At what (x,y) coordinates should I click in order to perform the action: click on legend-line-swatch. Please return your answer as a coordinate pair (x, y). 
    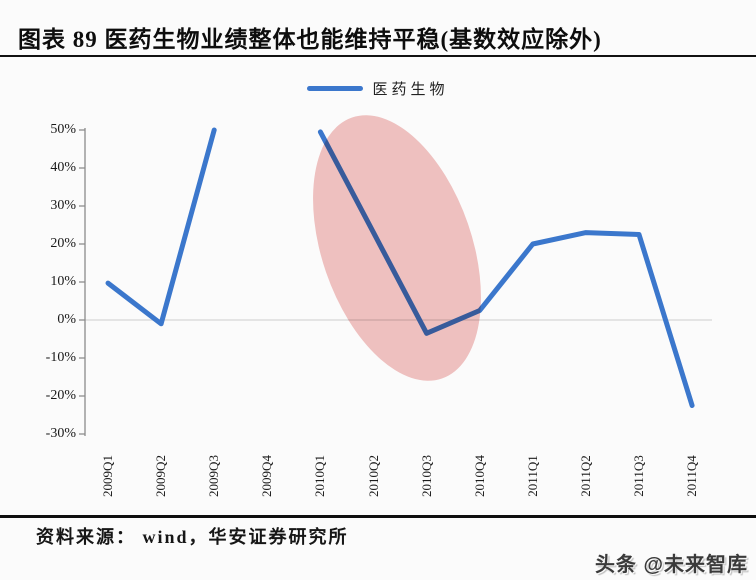
    Looking at the image, I should click on (335, 88).